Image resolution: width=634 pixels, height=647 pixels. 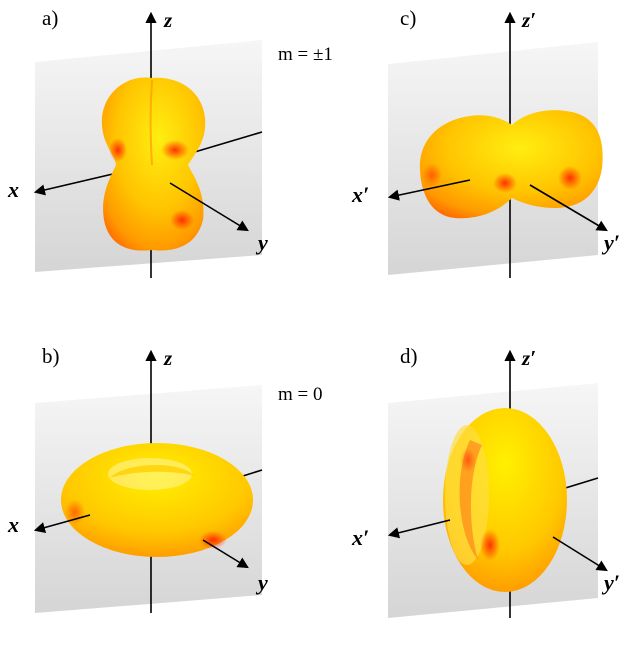 I want to click on x-axis-b, so click(x=62, y=523).